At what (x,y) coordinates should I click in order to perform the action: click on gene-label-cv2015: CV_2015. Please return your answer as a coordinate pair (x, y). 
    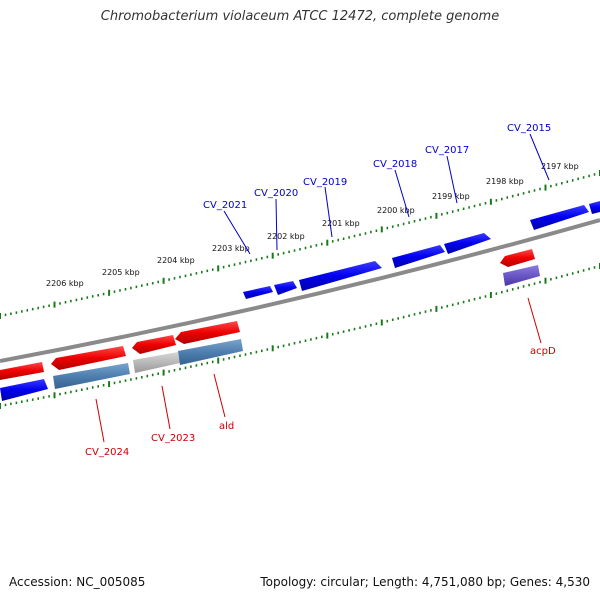
    Looking at the image, I should click on (529, 128).